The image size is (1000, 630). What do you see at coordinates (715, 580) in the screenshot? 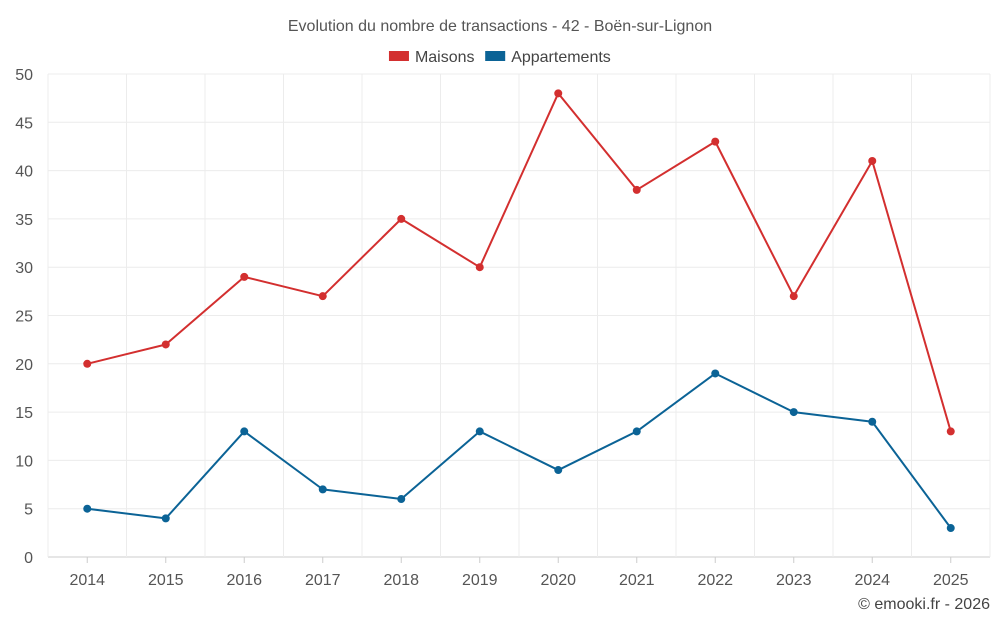
I see `x-tick-label: 2022` at bounding box center [715, 580].